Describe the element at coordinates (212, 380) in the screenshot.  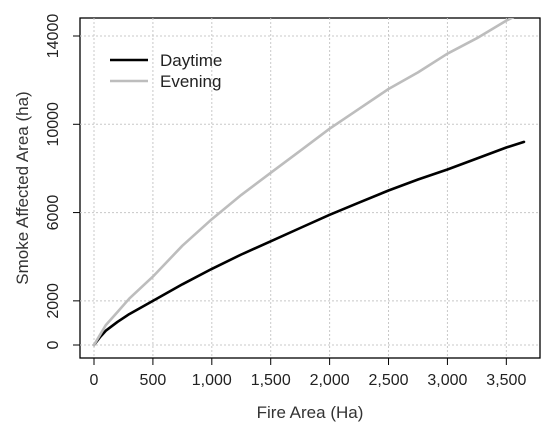
I see `x-tick-label: 1,000` at that location.